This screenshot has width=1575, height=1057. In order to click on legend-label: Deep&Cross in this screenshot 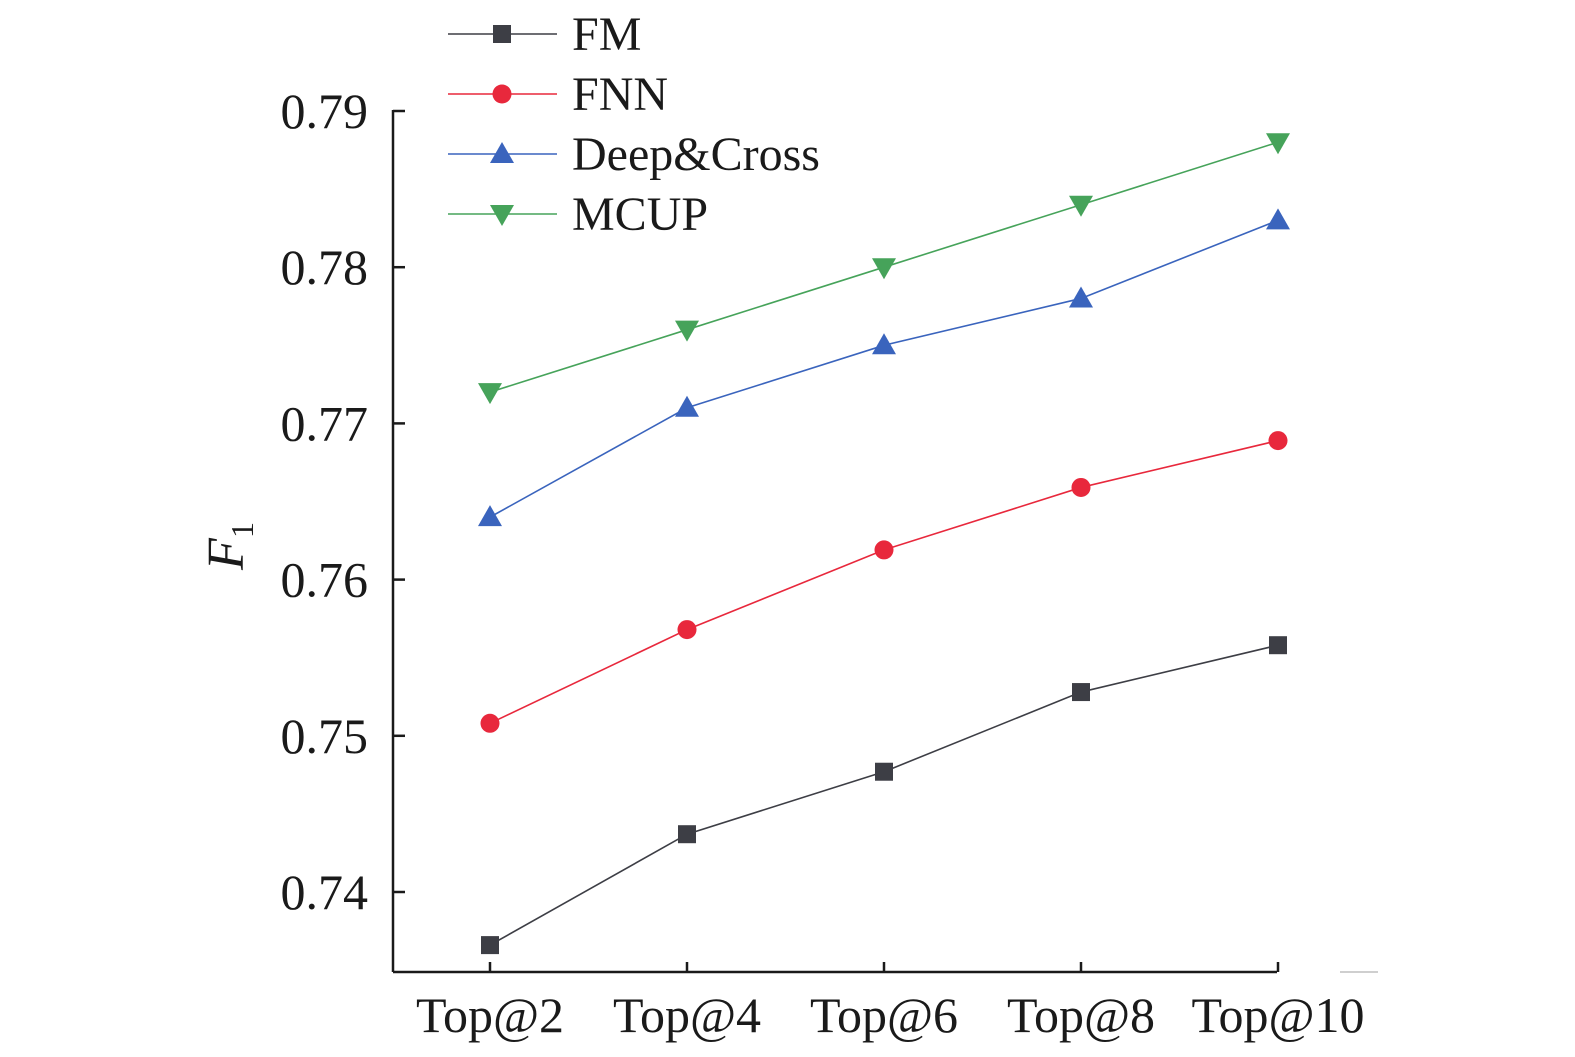, I will do `click(696, 154)`.